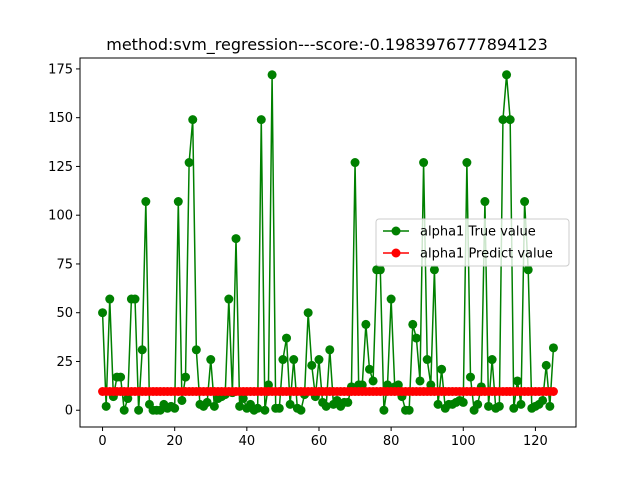 The height and width of the screenshot is (480, 640). Describe the element at coordinates (486, 254) in the screenshot. I see `legend-label-predict: alpha1 Predict value` at that location.